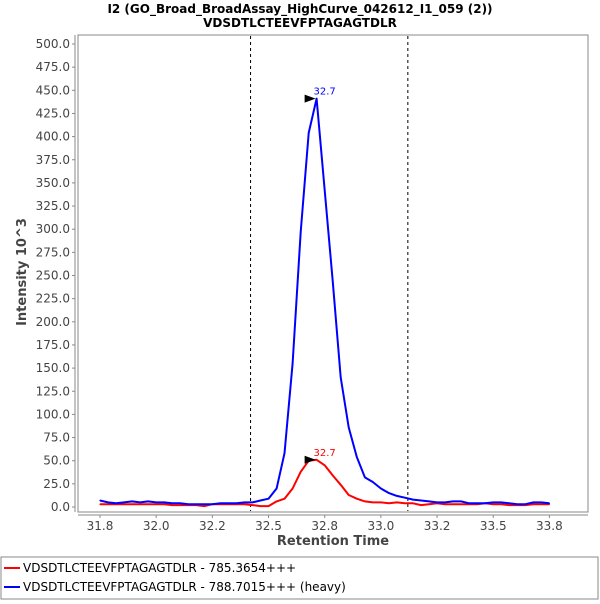  Describe the element at coordinates (56, 438) in the screenshot. I see `y-tick-label: 75.0` at that location.